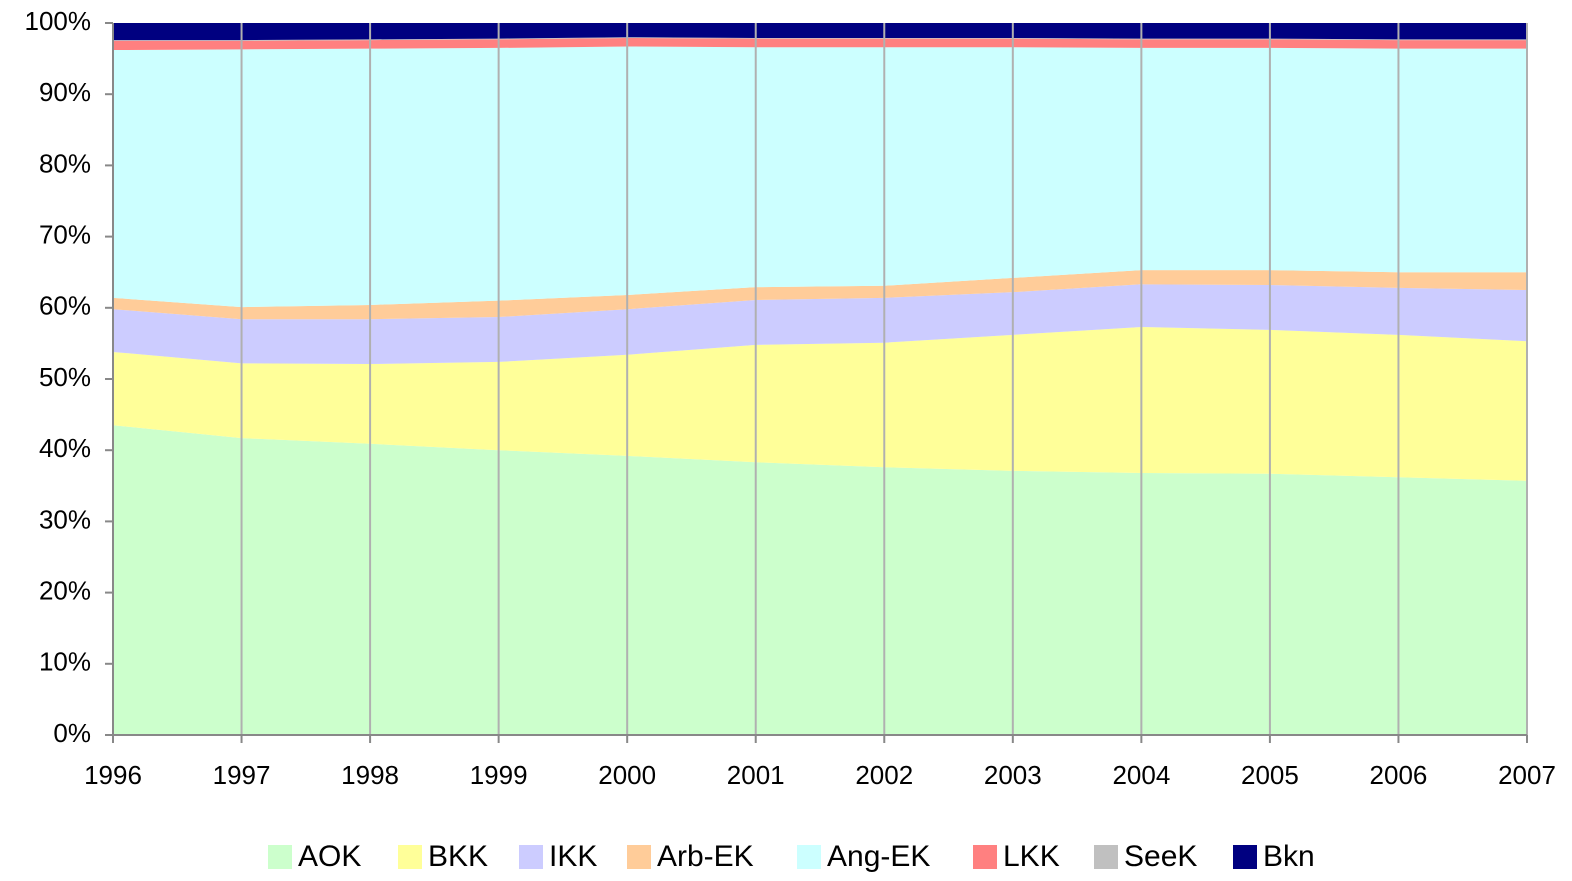  Describe the element at coordinates (65, 448) in the screenshot. I see `y-tick-label: 40%` at that location.